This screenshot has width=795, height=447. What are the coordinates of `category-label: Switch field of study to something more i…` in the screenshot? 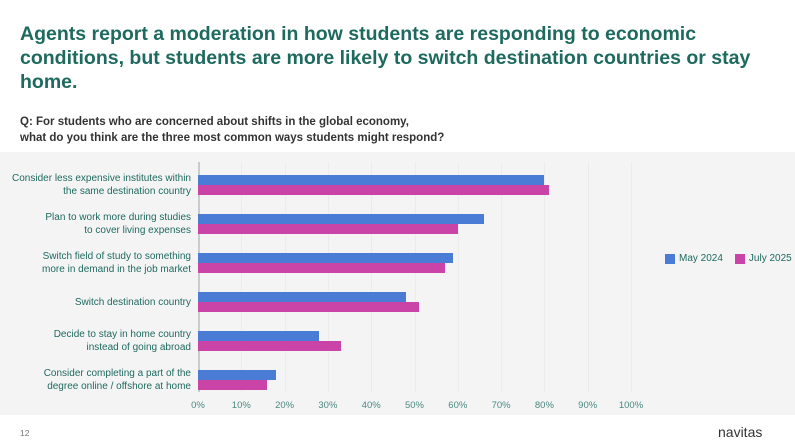 It's located at (116, 263).